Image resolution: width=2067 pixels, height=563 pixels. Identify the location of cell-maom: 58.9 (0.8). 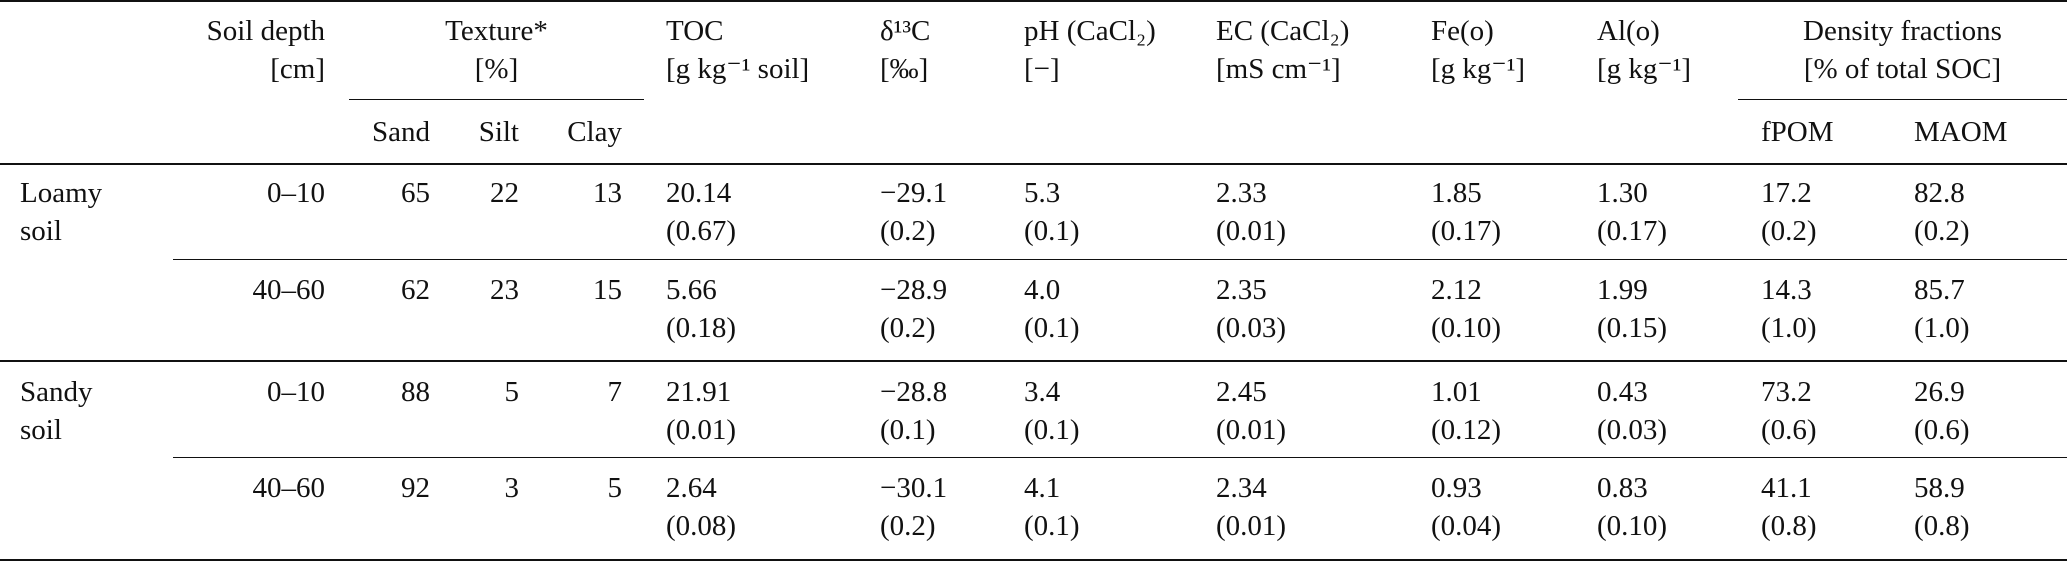
(1942, 507).